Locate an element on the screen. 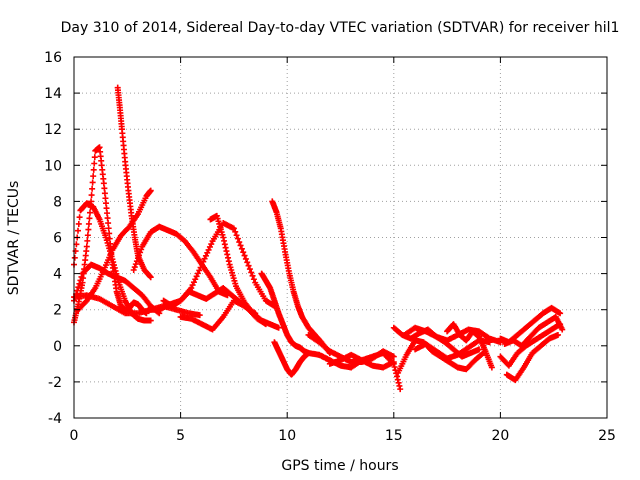  x-axis-label: GPS time / hours is located at coordinates (339, 466).